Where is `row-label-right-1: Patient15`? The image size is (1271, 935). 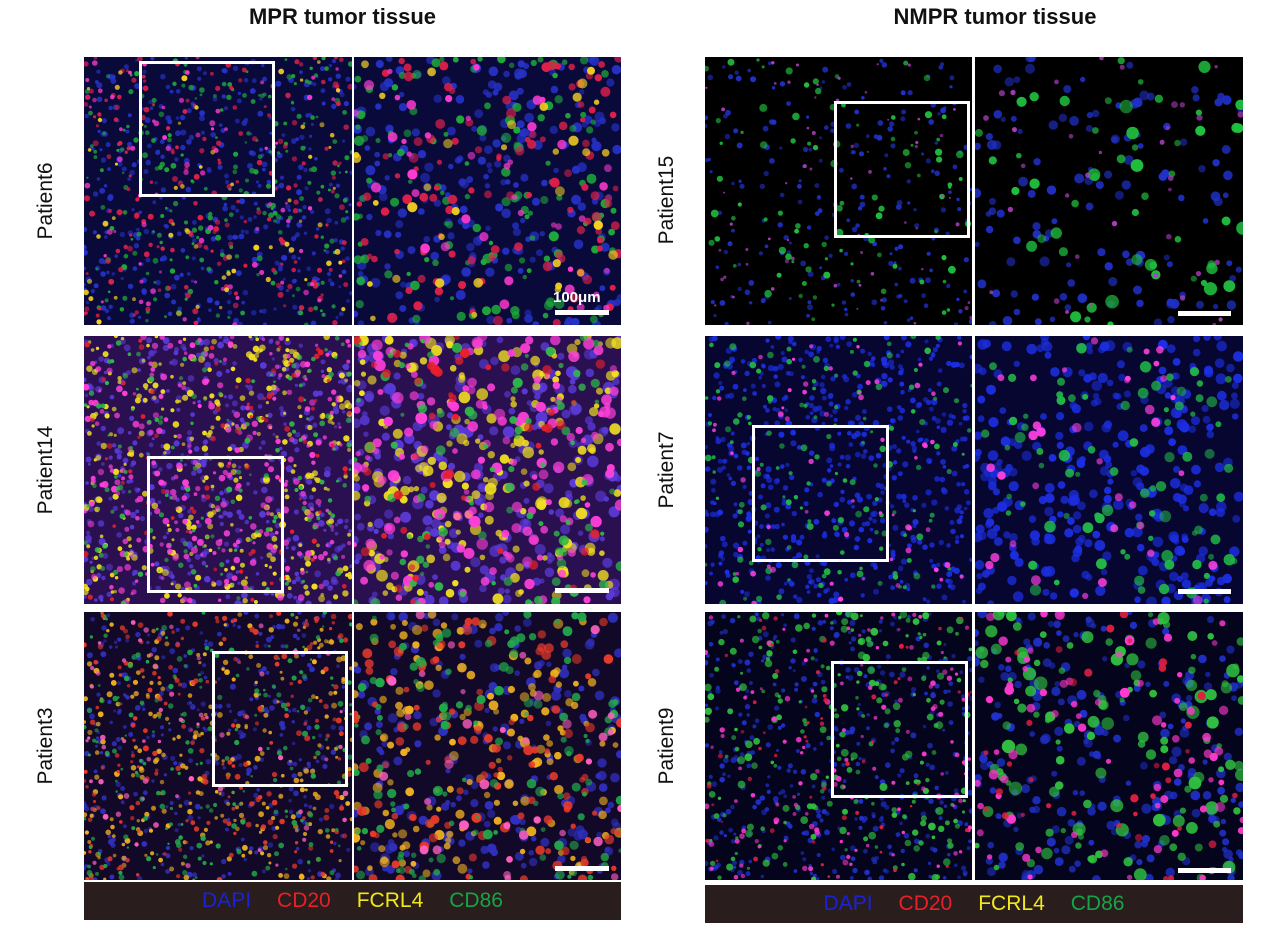 row-label-right-1: Patient15 is located at coordinates (666, 200).